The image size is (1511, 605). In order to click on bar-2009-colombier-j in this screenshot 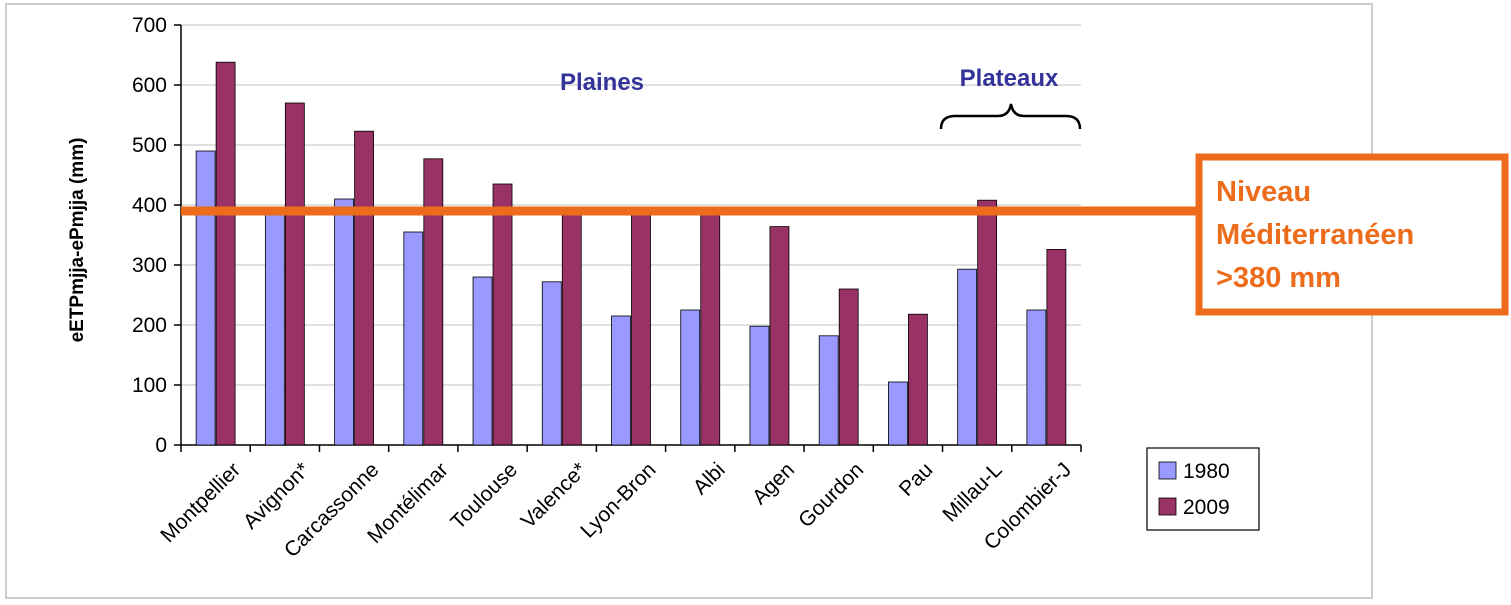, I will do `click(1056, 347)`.